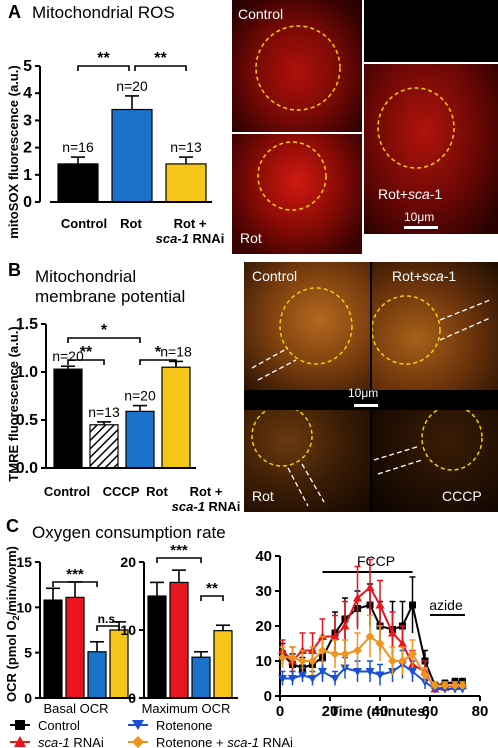 This screenshot has height=748, width=498. I want to click on c1-y-tick-label: 0, so click(28, 698).